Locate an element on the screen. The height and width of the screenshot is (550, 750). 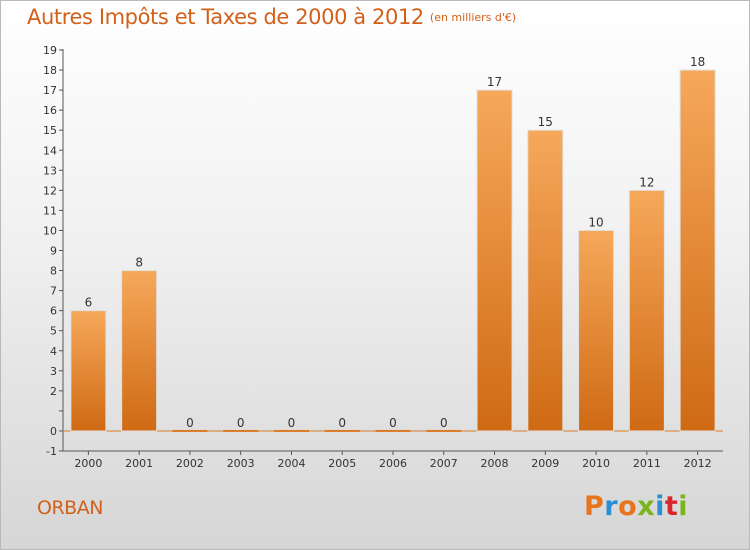
y-tick-label: 15 is located at coordinates (50, 130).